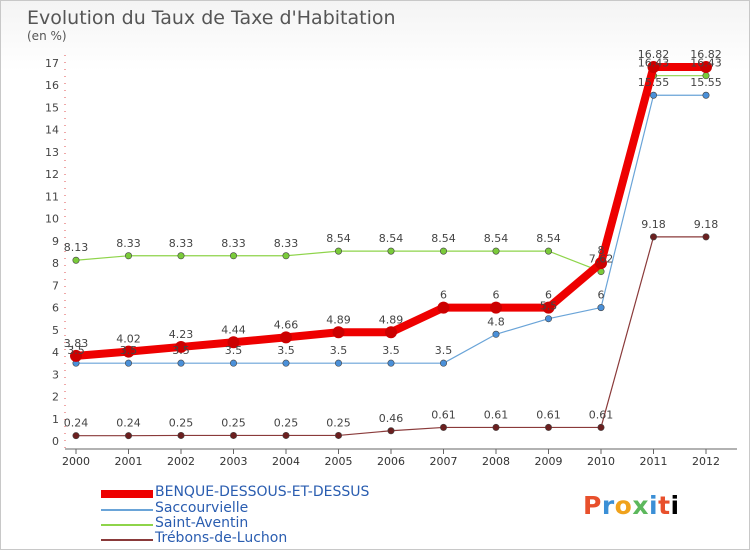 The width and height of the screenshot is (750, 551). I want to click on y-tick-label: 17, so click(52, 63).